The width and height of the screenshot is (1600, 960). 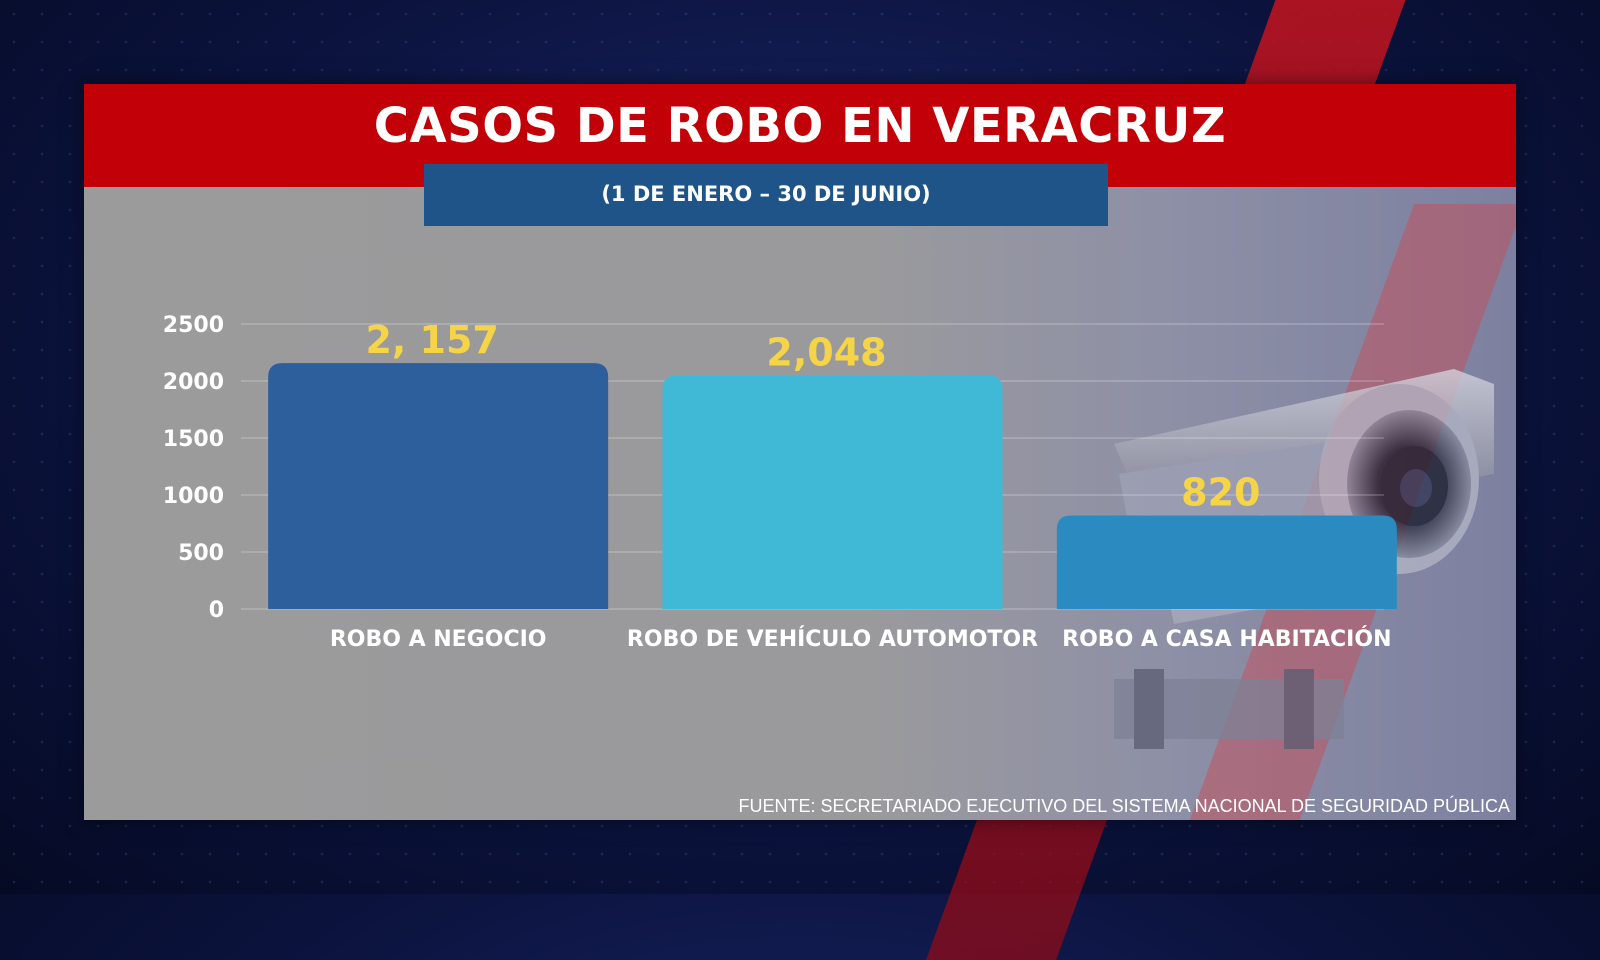 I want to click on chart-title: CASOS DE ROBO EN VERACRUZ, so click(x=800, y=126).